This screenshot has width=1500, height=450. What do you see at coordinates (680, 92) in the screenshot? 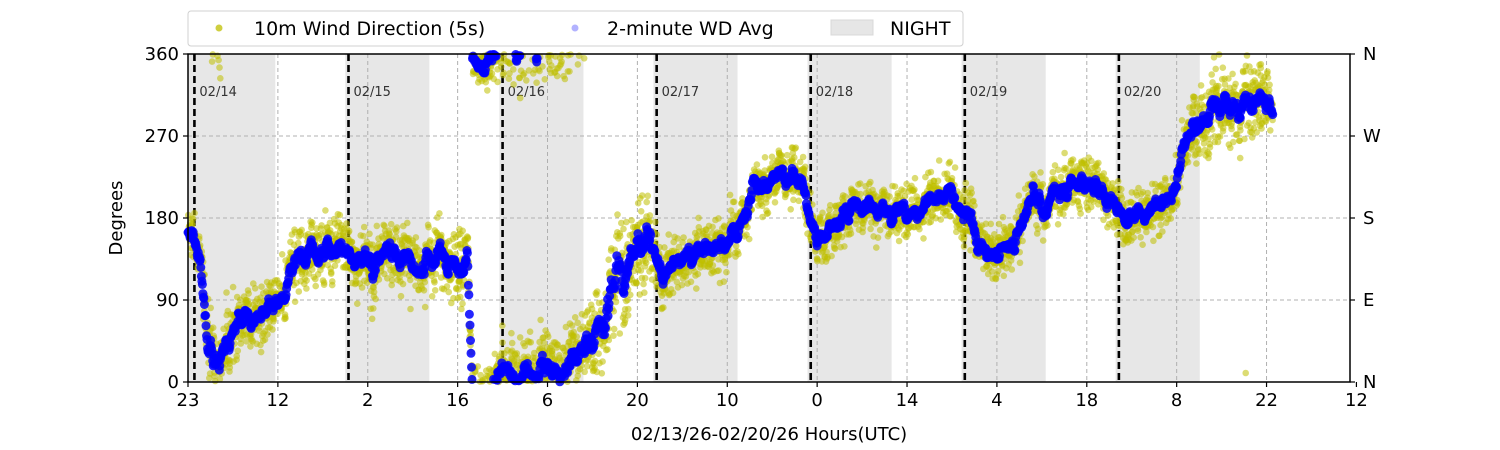
I see `day-label: 02/17` at bounding box center [680, 92].